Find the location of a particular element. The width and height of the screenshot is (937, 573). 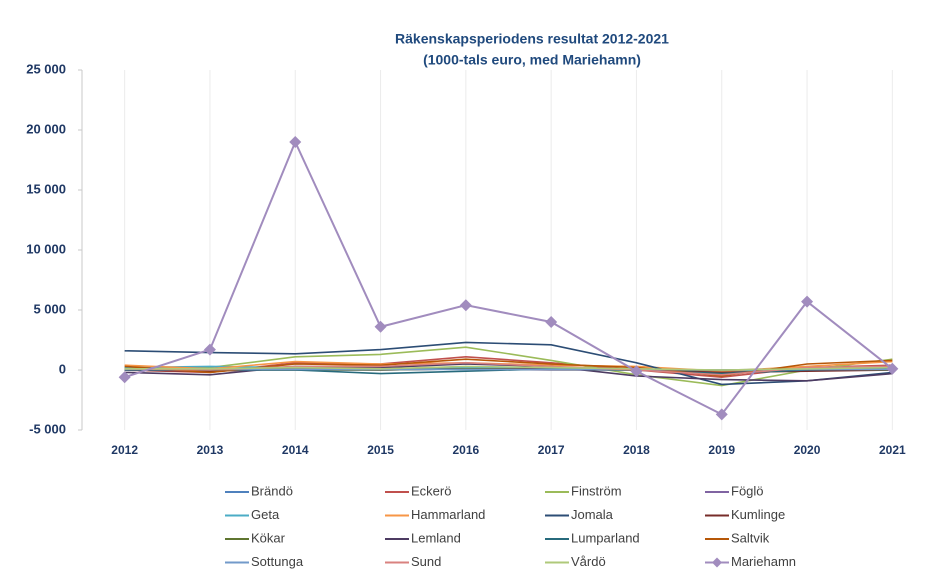

x-tick-label: 2021 is located at coordinates (892, 450).